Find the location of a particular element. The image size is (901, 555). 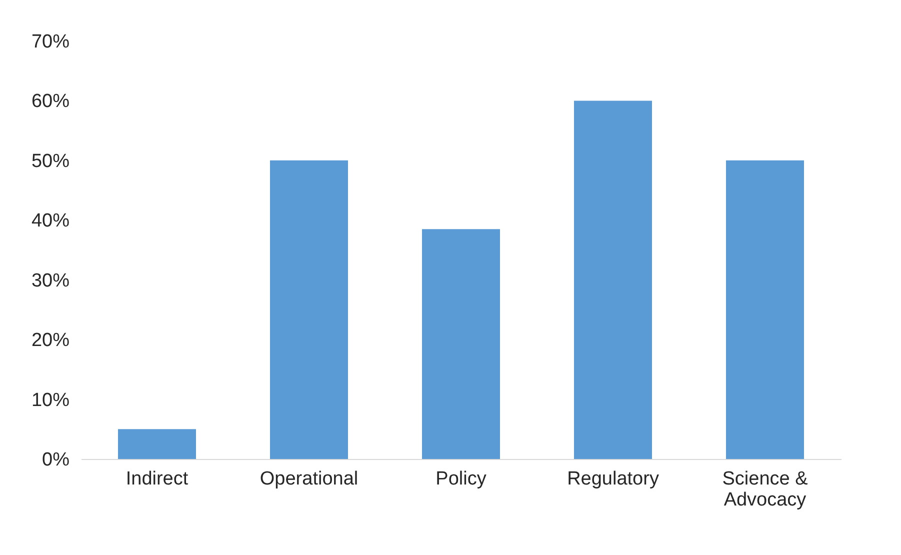

y-tick-label: 20% is located at coordinates (50, 341).